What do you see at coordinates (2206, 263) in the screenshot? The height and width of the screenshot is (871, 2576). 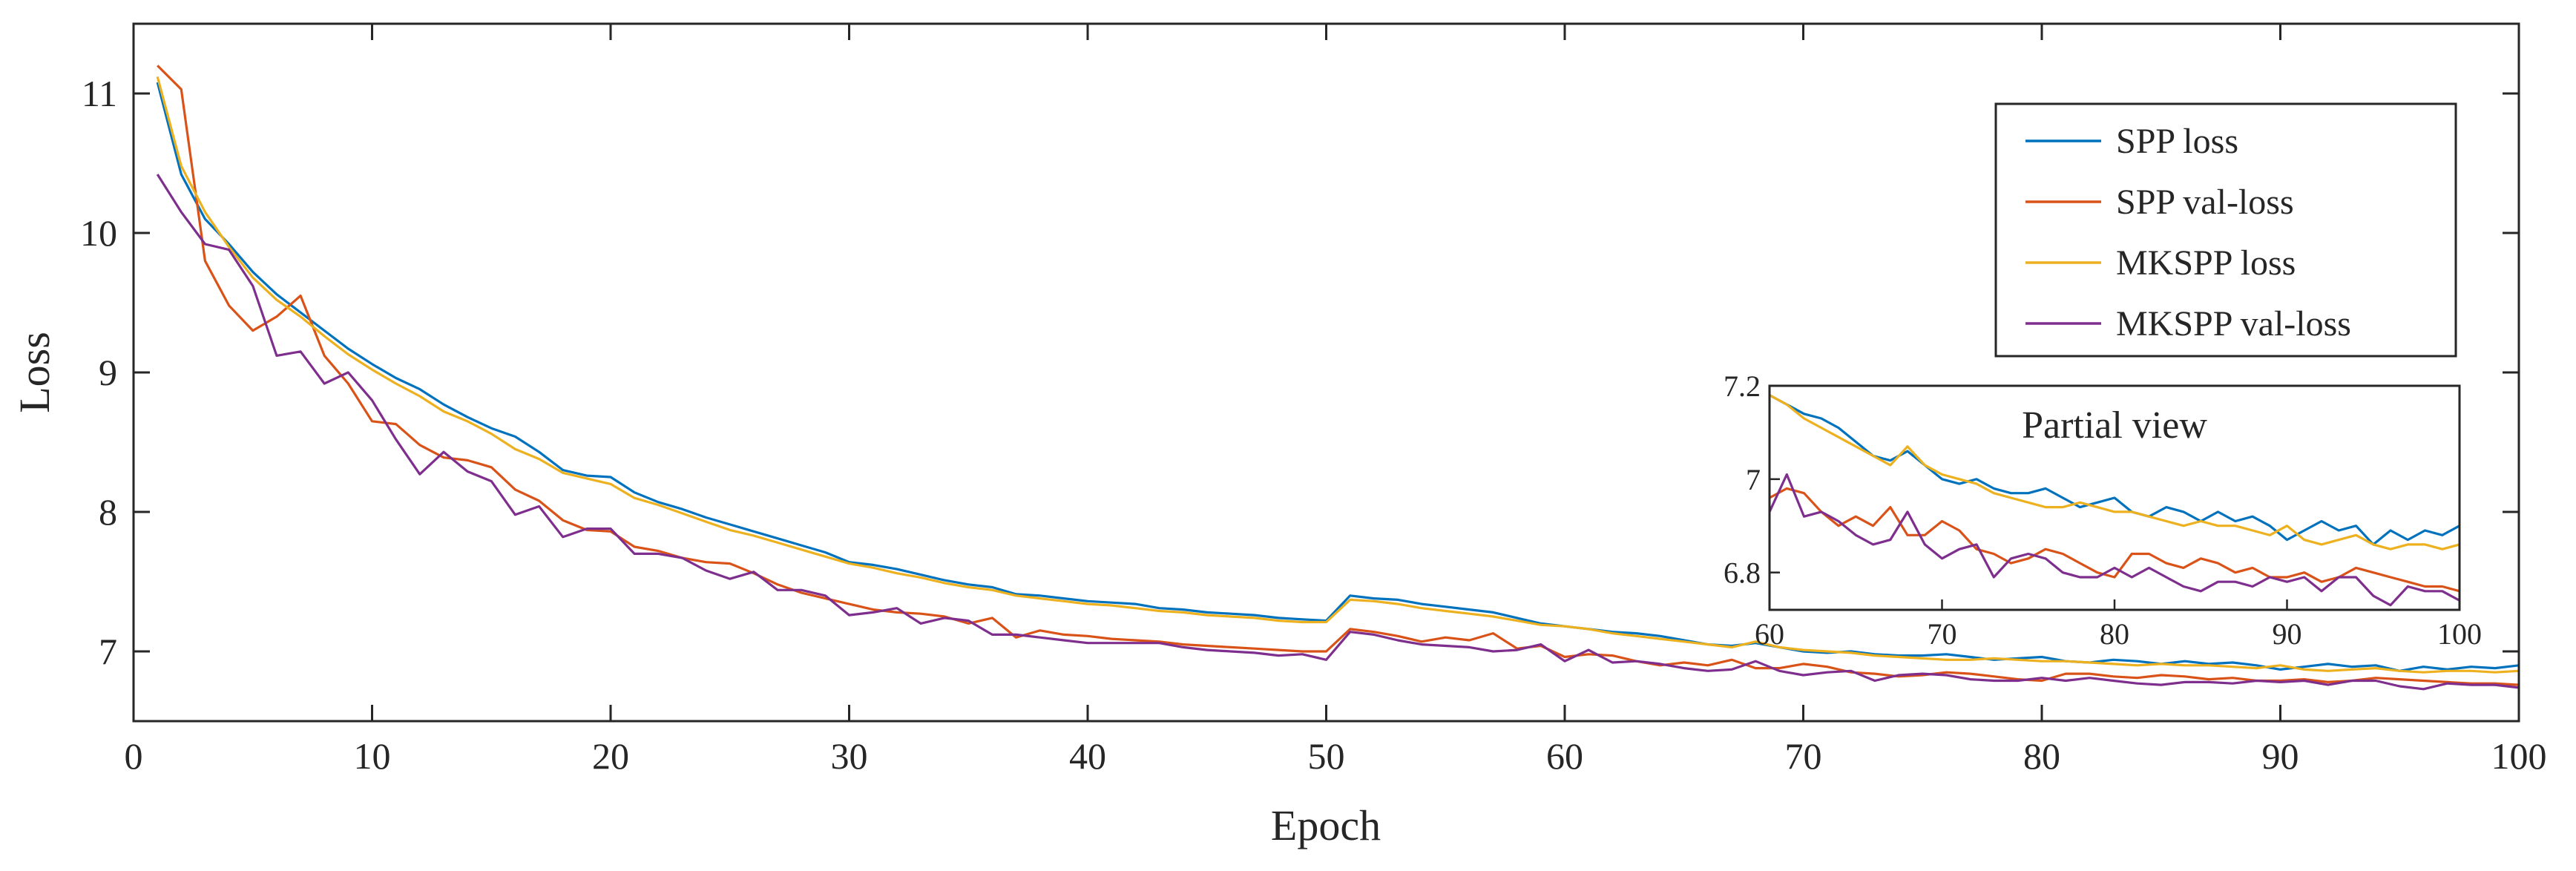 I see `legend-label: MKSPP loss` at bounding box center [2206, 263].